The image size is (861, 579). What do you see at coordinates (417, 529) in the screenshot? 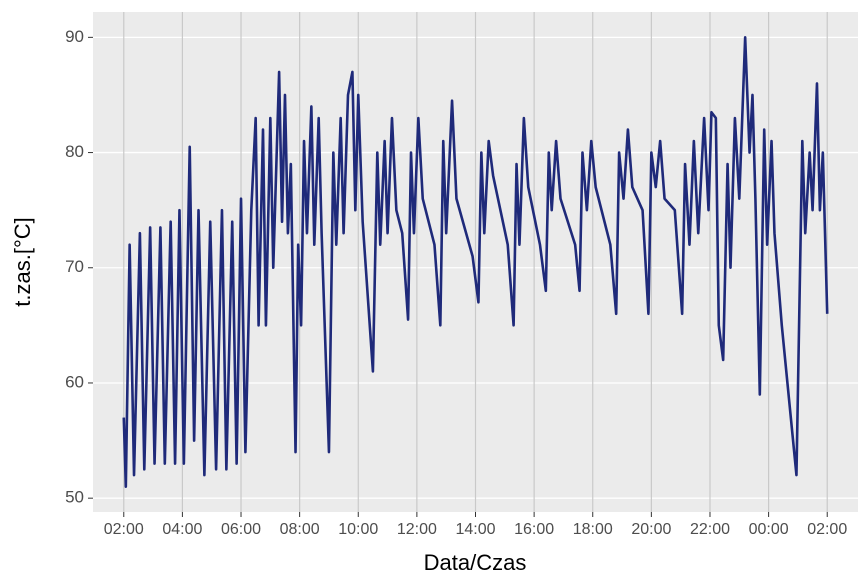
I see `x-tick-label: 12:00` at bounding box center [417, 529].